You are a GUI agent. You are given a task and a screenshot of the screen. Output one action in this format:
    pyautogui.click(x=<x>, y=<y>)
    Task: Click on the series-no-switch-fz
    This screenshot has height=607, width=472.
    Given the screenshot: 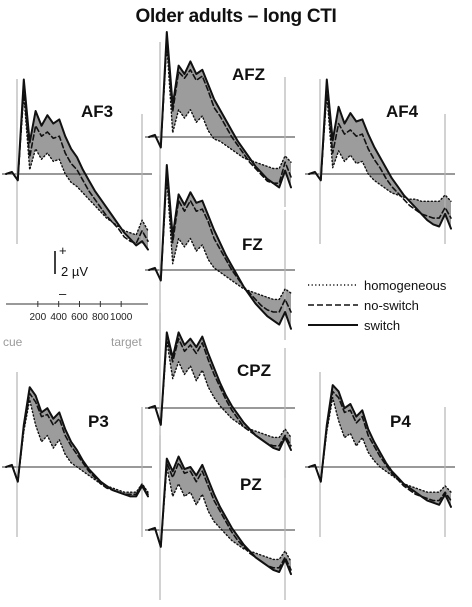 What is the action you would take?
    pyautogui.click(x=220, y=242)
    